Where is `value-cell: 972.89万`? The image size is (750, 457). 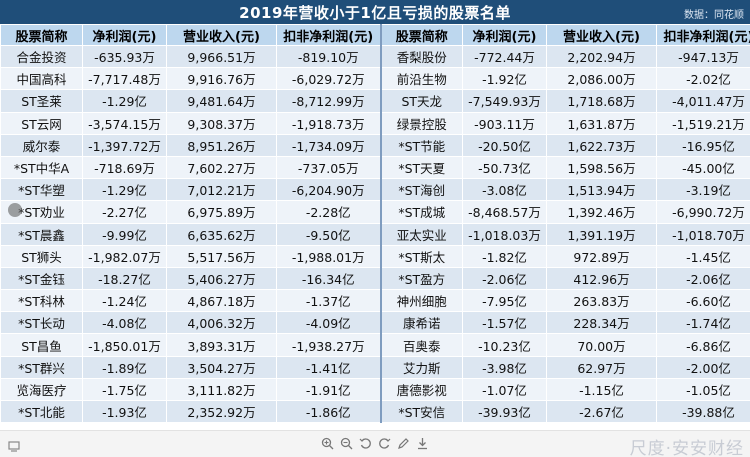 value-cell: 972.89万 is located at coordinates (601, 256).